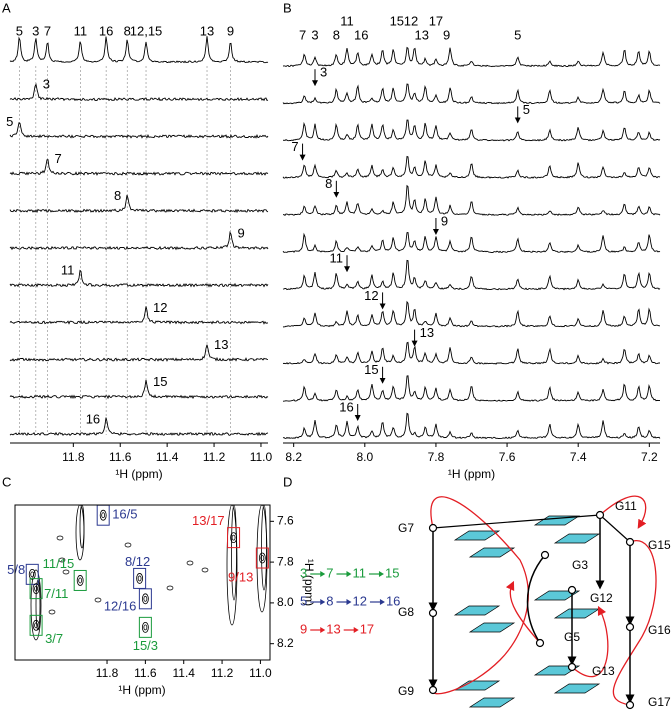  I want to click on residue-label: G5, so click(572, 637).